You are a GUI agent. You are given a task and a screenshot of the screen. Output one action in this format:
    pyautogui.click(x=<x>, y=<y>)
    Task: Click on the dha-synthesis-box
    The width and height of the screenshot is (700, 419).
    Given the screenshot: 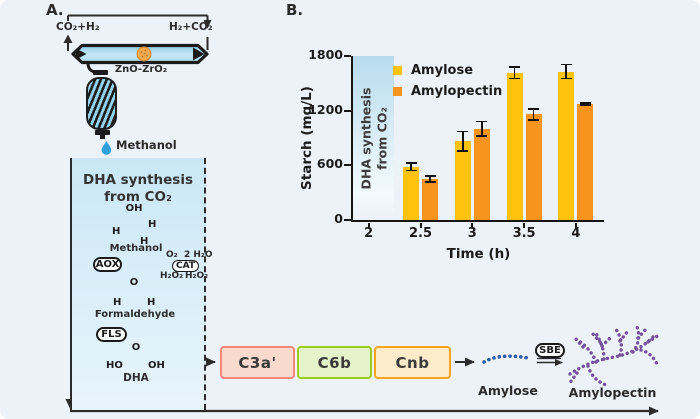 What is the action you would take?
    pyautogui.click(x=138, y=284)
    